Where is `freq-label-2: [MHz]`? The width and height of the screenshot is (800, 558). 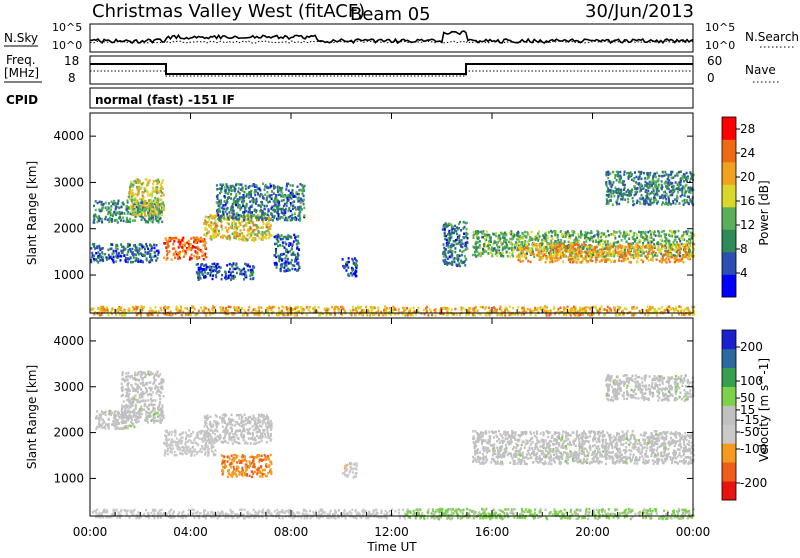 freq-label-2: [MHz] is located at coordinates (21, 73).